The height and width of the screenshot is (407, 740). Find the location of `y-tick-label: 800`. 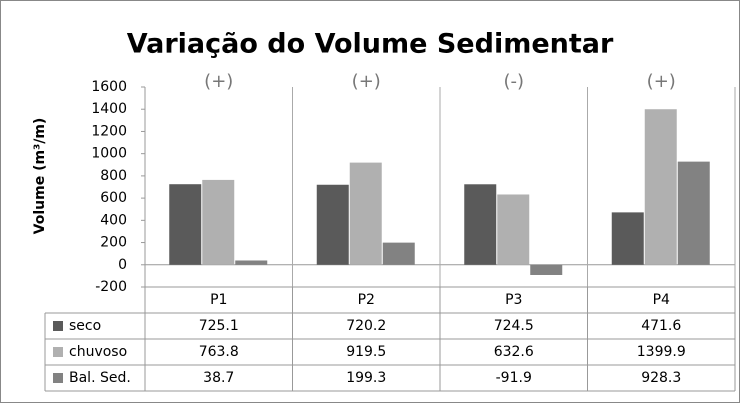

y-tick-label: 800 is located at coordinates (113, 176).